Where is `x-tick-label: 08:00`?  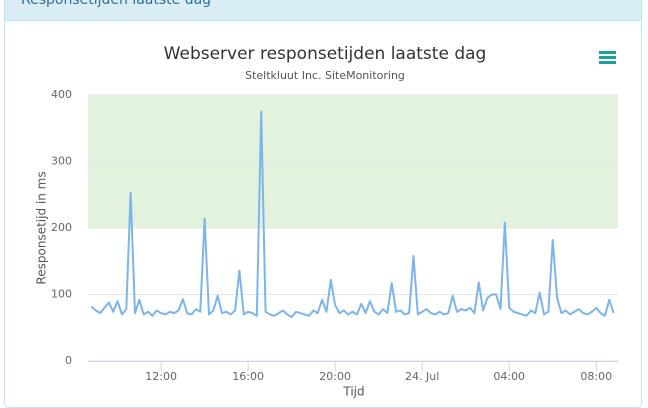
x-tick-label: 08:00 is located at coordinates (596, 376).